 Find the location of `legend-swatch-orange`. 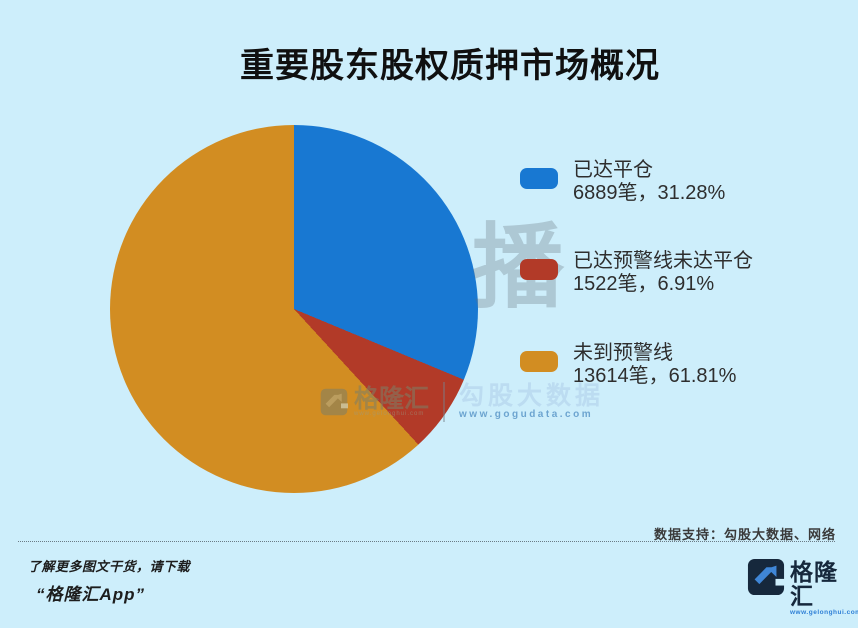

legend-swatch-orange is located at coordinates (539, 361).